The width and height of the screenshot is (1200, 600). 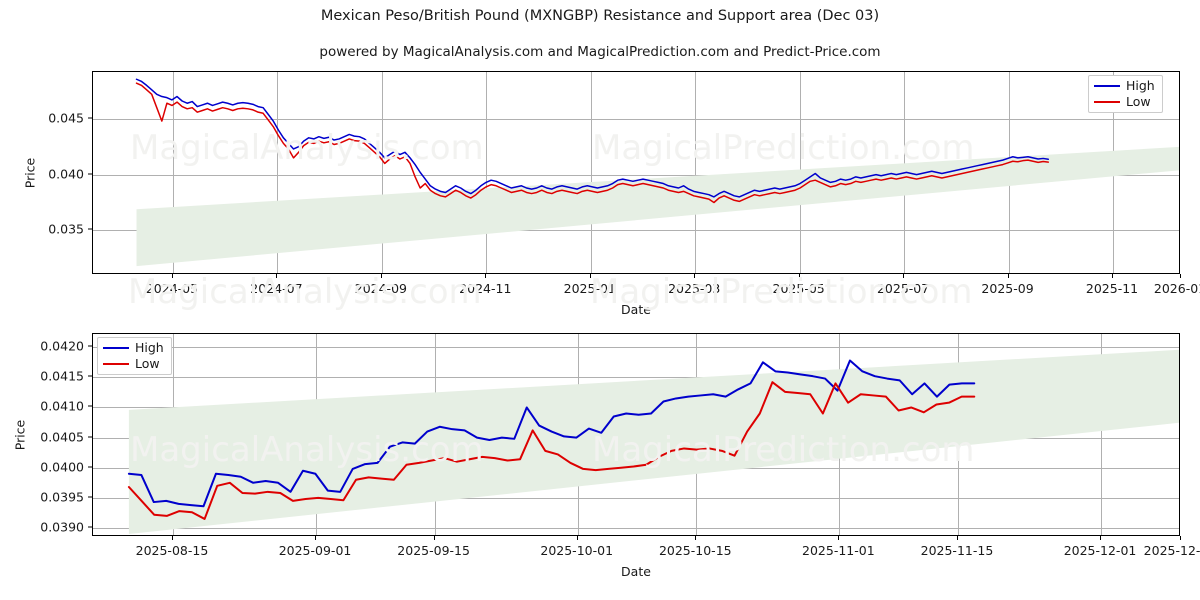 What do you see at coordinates (1171, 550) in the screenshot?
I see `x-axis-tick-label: 2025-12-15` at bounding box center [1171, 550].